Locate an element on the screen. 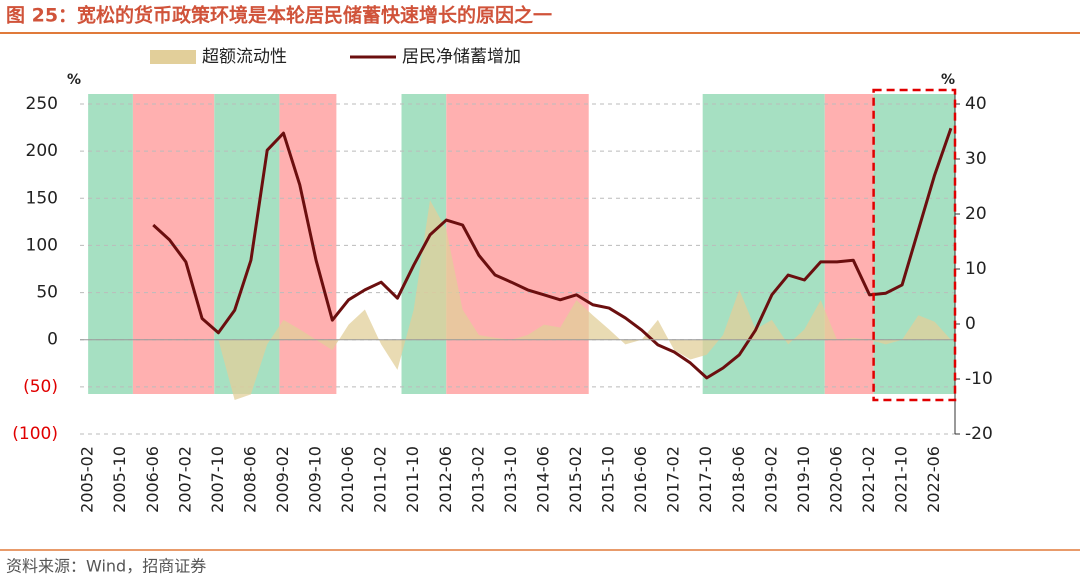 The image size is (1080, 586). y2-tick-label: -10 is located at coordinates (979, 379).